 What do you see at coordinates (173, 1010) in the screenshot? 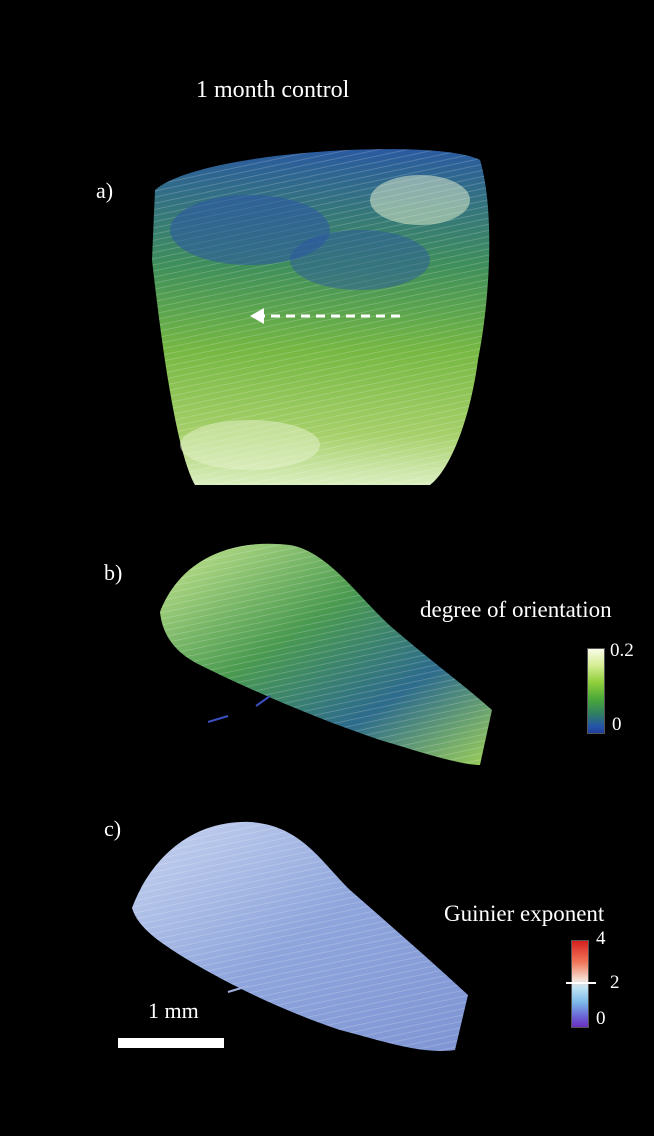
I see `scale-bar-label: 1 mm` at bounding box center [173, 1010].